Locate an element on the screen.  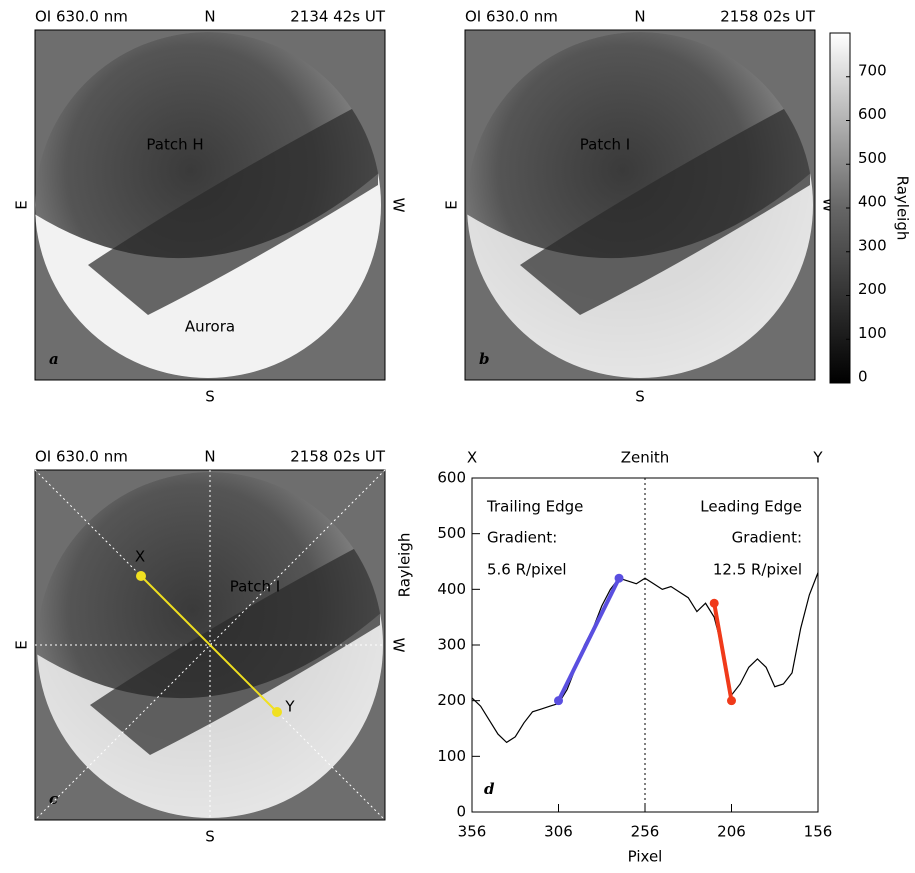
x-tick-label: 356 is located at coordinates (472, 832).